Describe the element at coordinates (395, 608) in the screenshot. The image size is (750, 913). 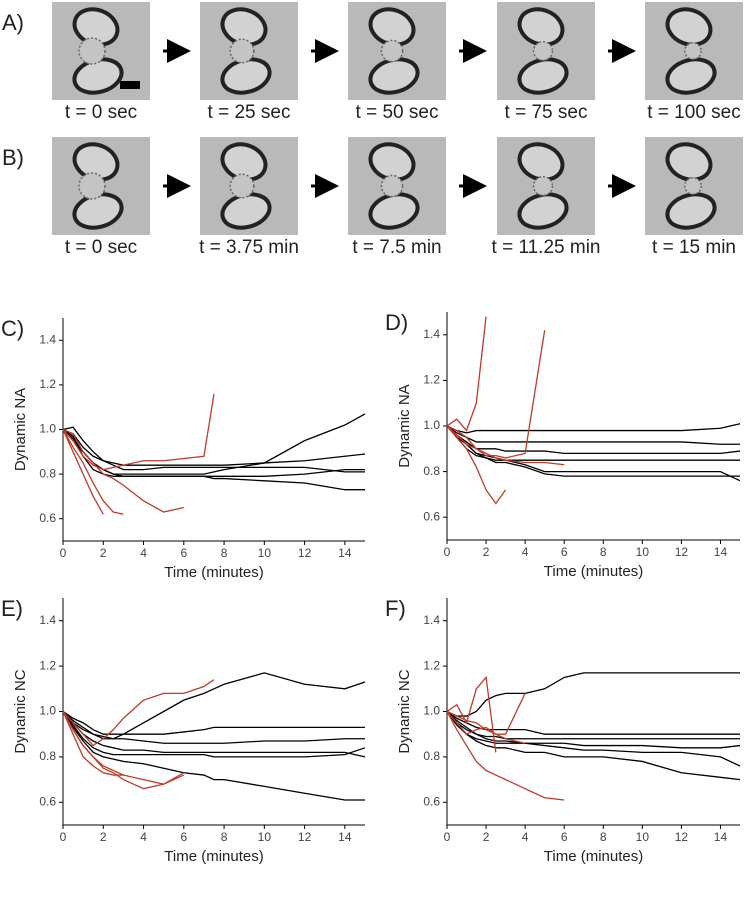
I see `panel-label: F)` at that location.